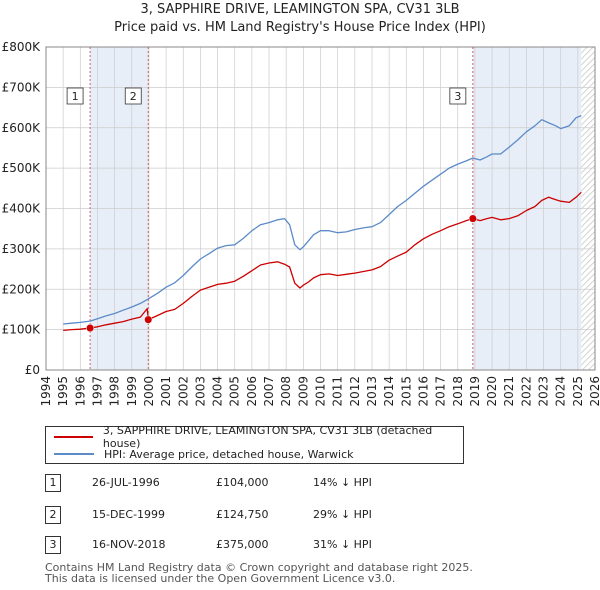  Describe the element at coordinates (544, 391) in the screenshot. I see `x-tick-label: 2023` at that location.